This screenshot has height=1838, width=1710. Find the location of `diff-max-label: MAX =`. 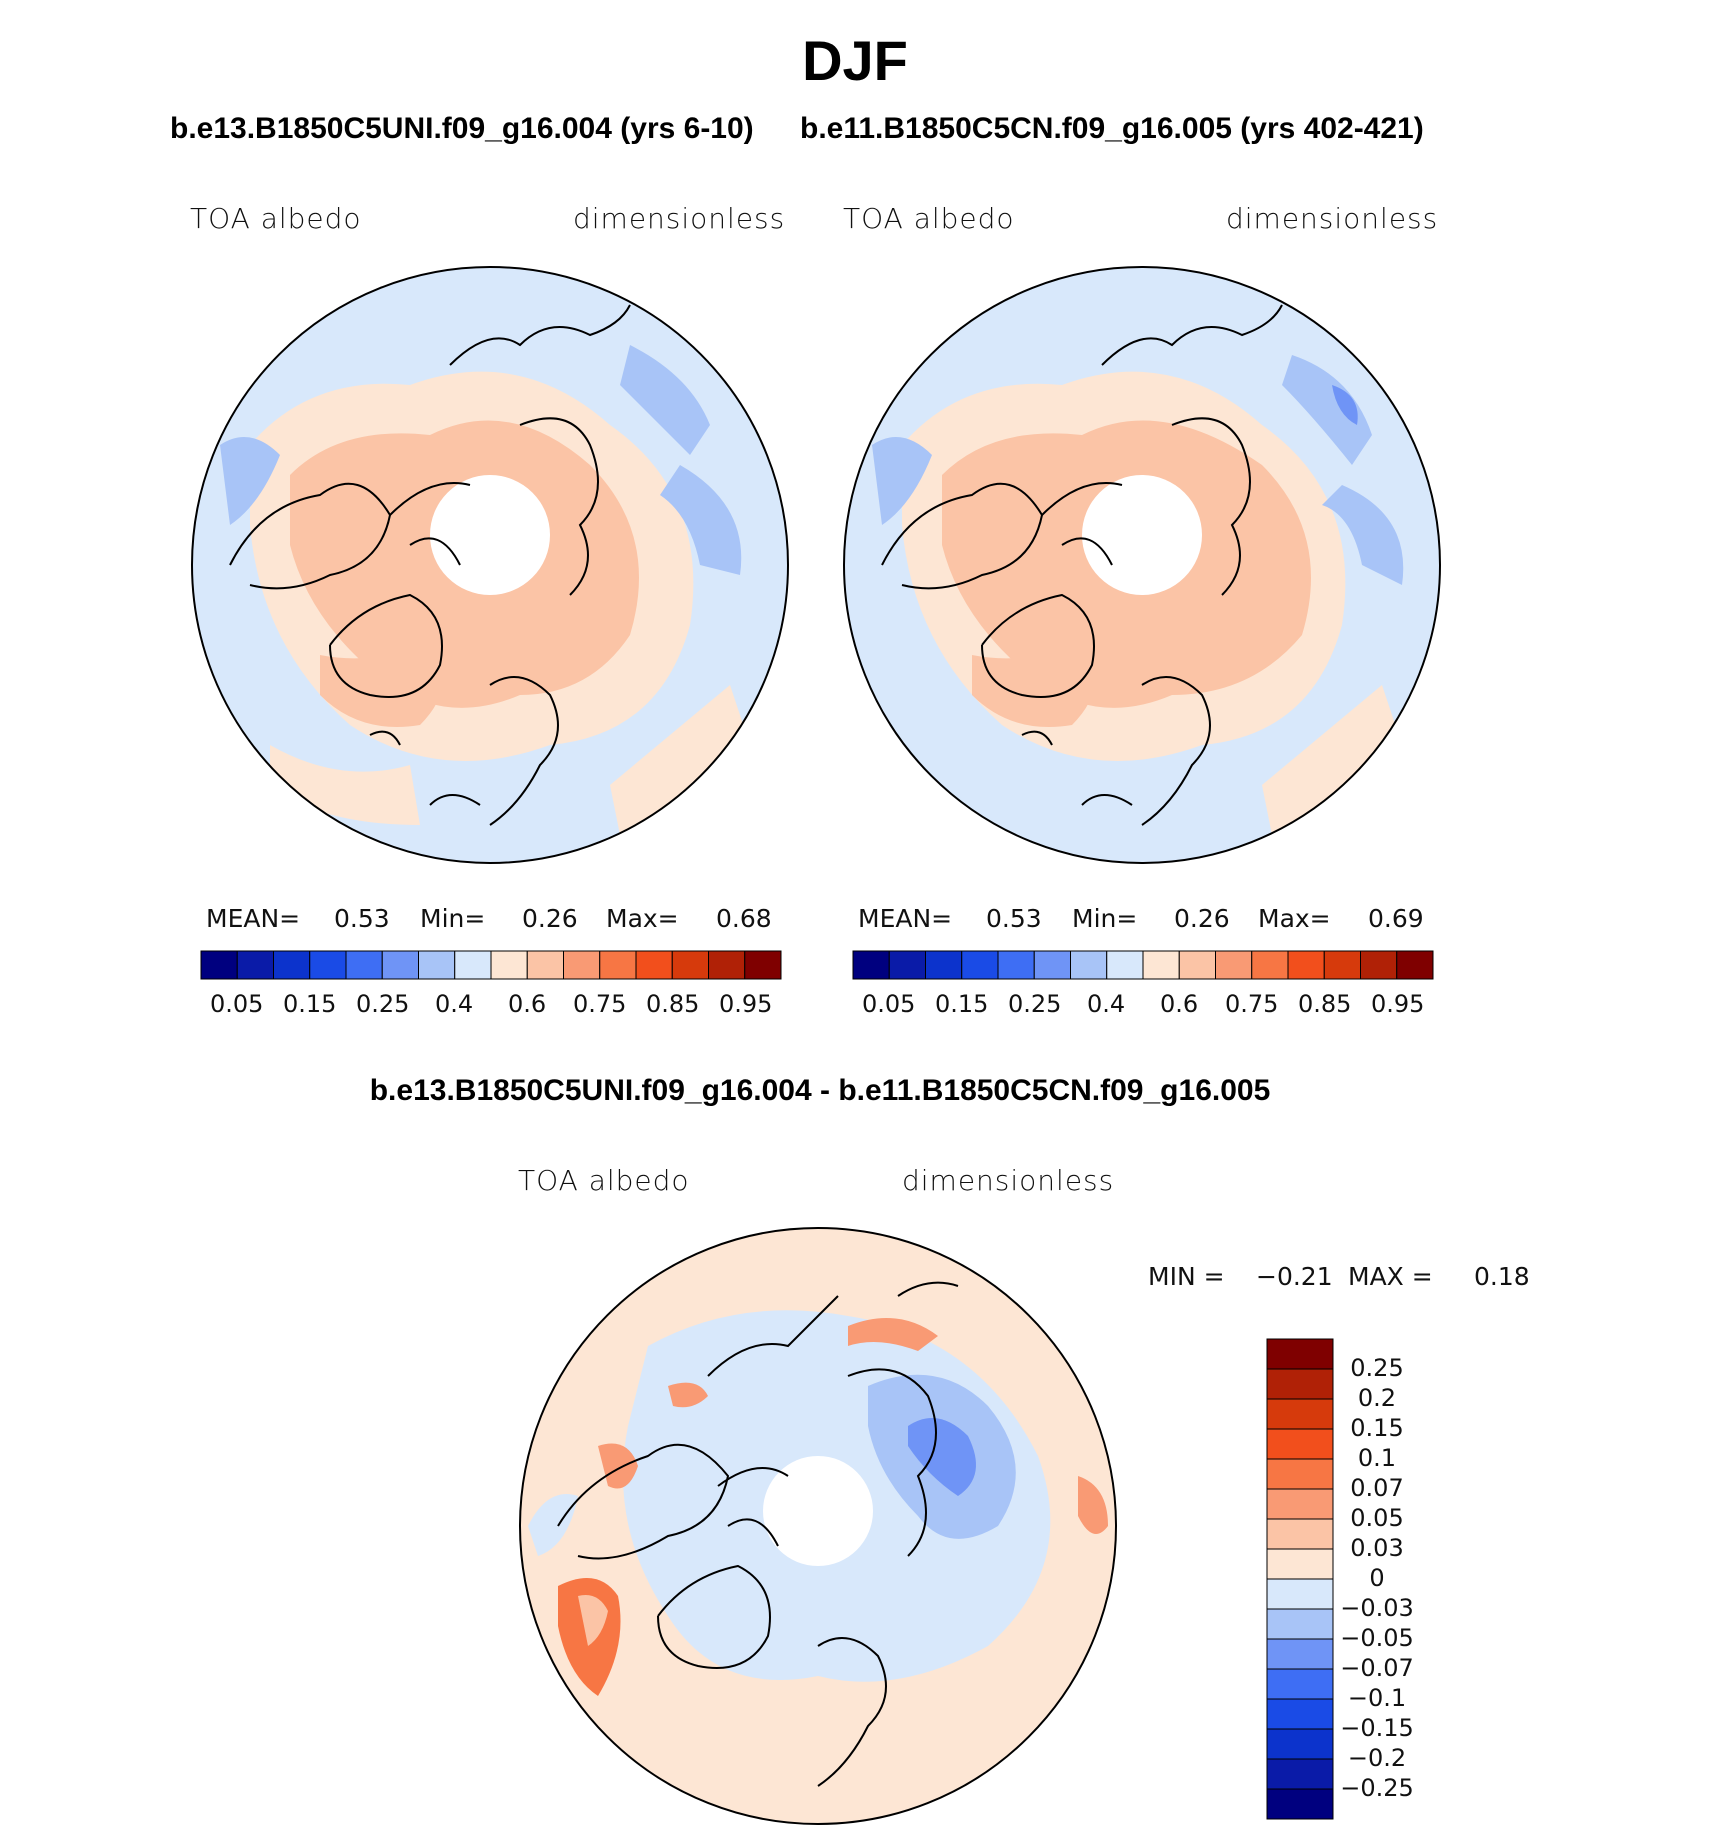

diff-max-label: MAX = is located at coordinates (1390, 1276).